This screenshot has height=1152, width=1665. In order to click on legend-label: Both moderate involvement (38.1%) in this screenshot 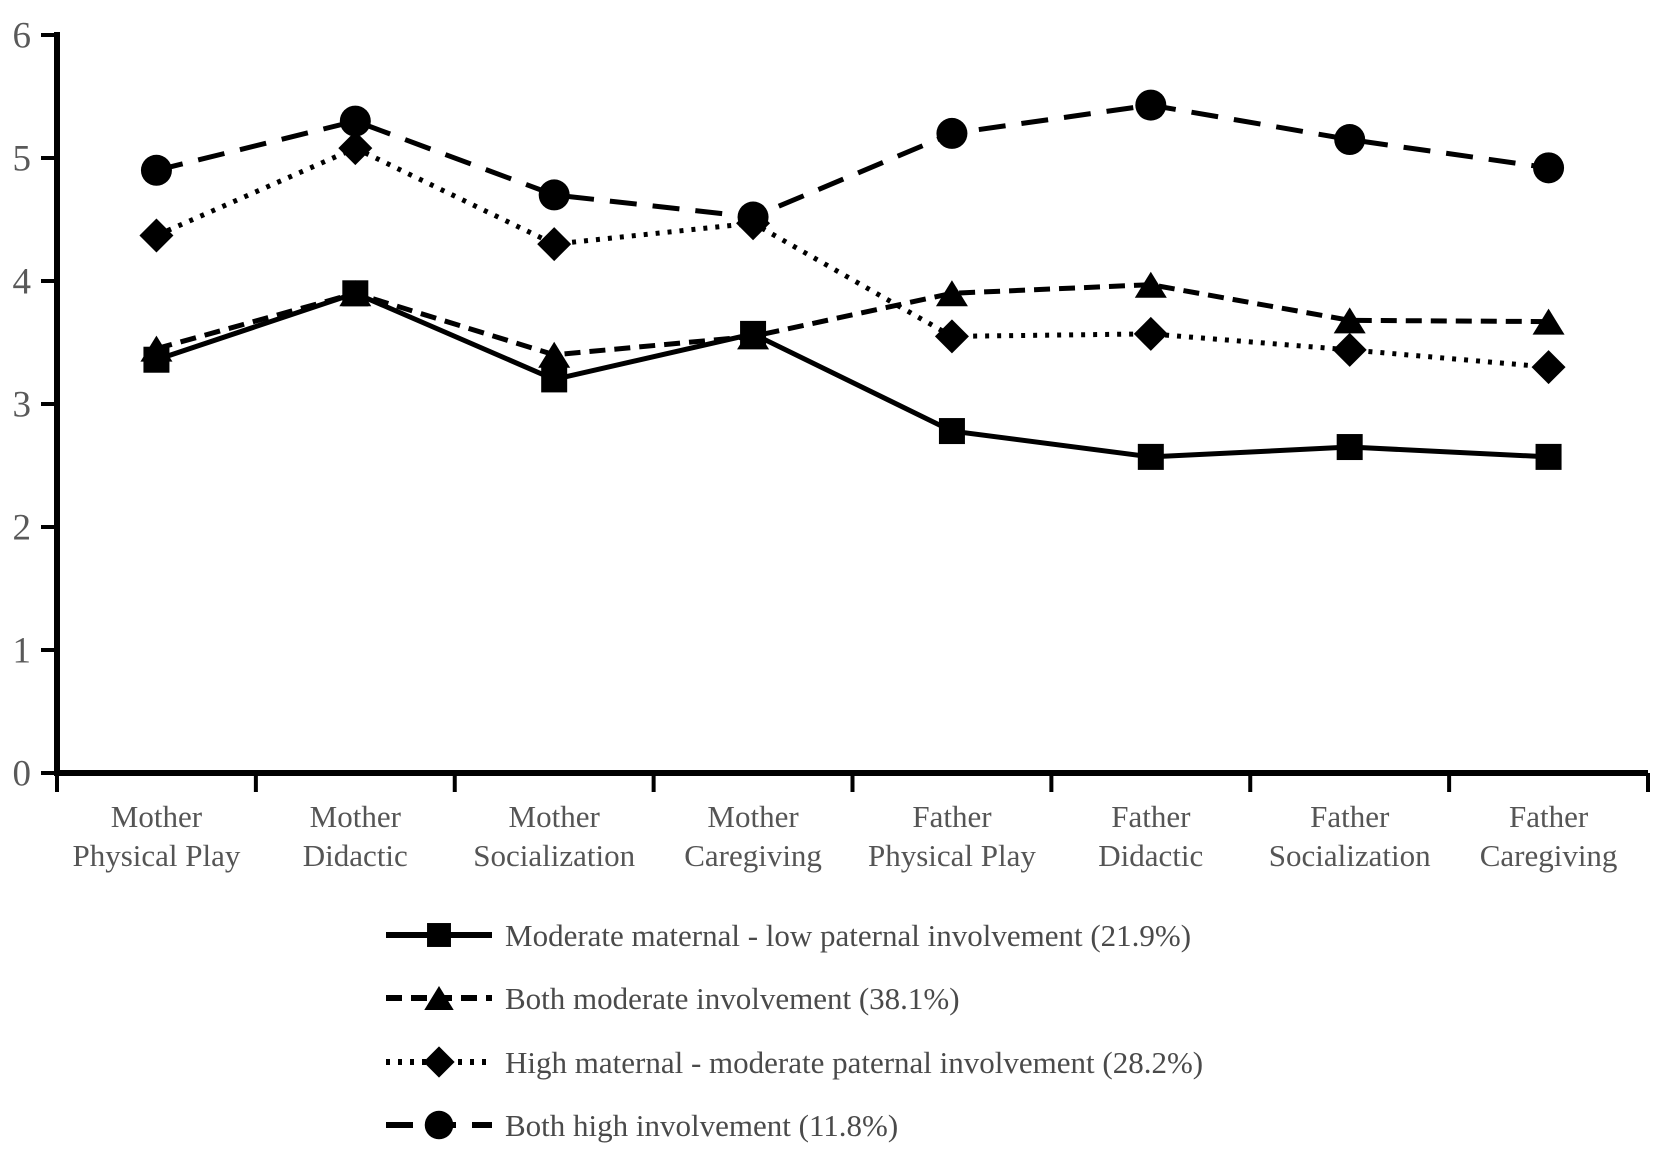, I will do `click(732, 998)`.